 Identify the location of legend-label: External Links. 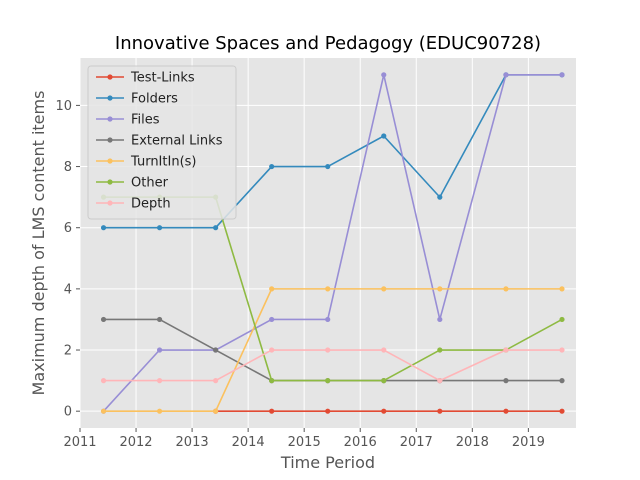
(177, 141).